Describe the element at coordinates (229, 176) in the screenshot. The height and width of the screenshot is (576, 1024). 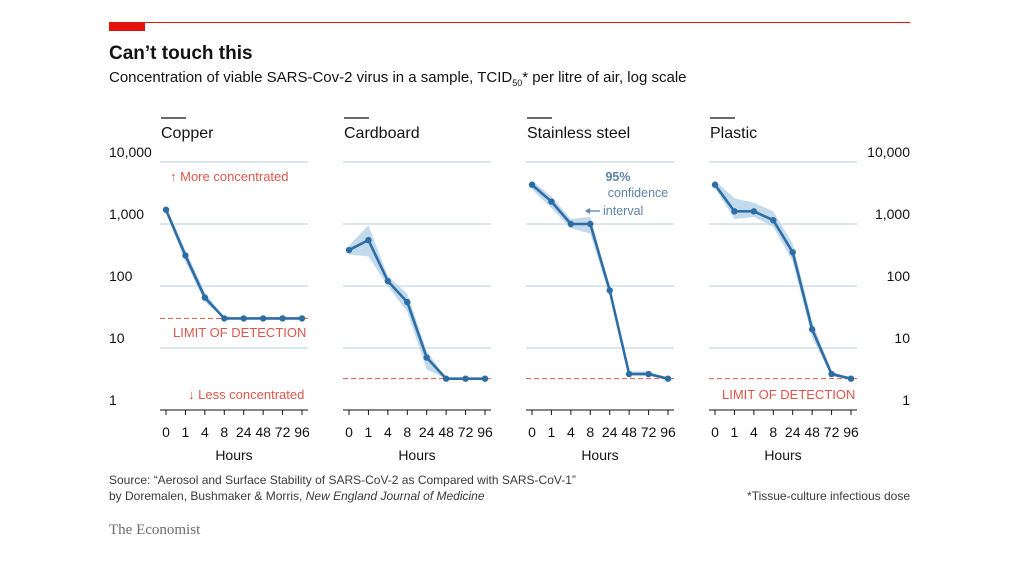
I see `more-concentrated-label: ↑ More concentrated` at that location.